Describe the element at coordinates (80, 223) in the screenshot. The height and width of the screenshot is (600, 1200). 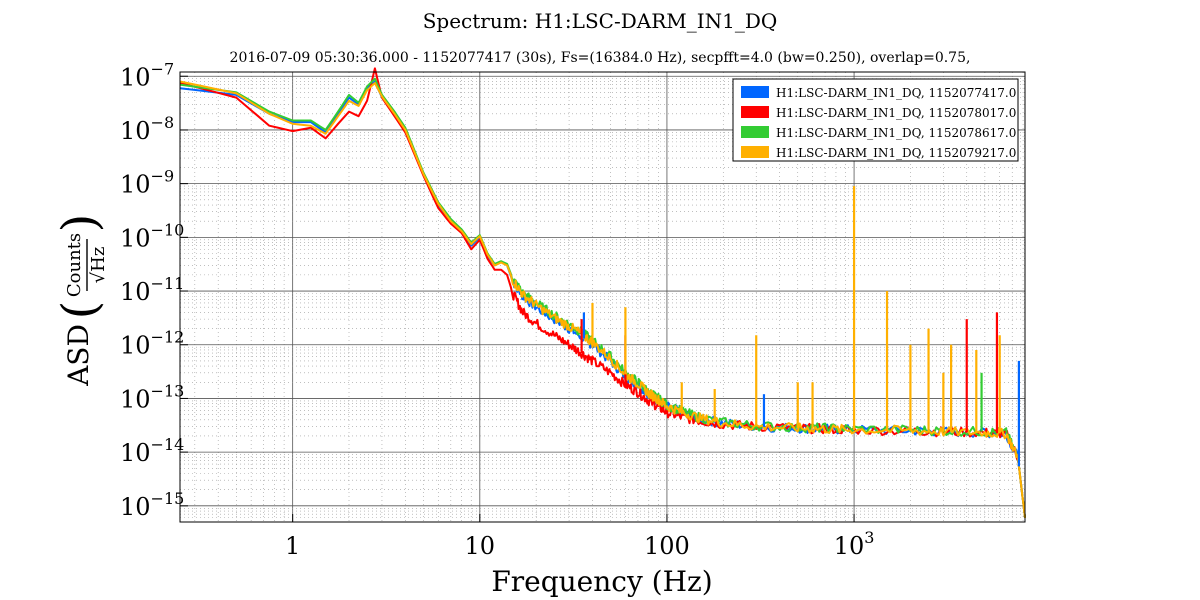
I see `y-axis-label-close-paren: )` at that location.